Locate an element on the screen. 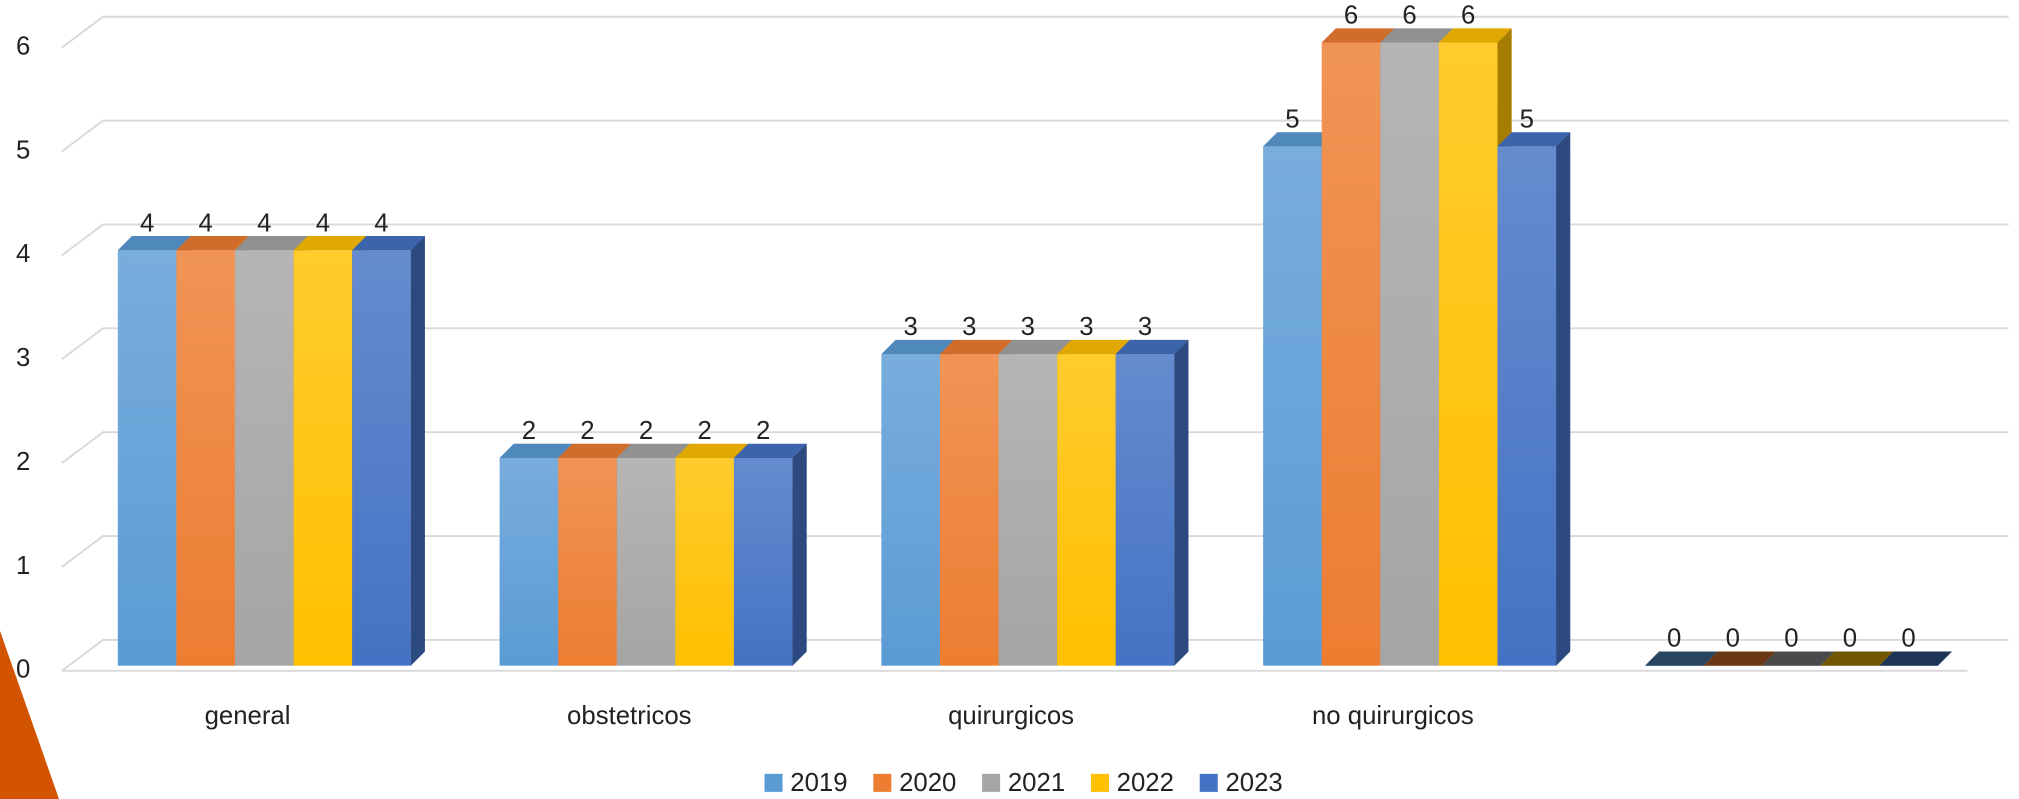  legend-label: 2019 is located at coordinates (818, 783).